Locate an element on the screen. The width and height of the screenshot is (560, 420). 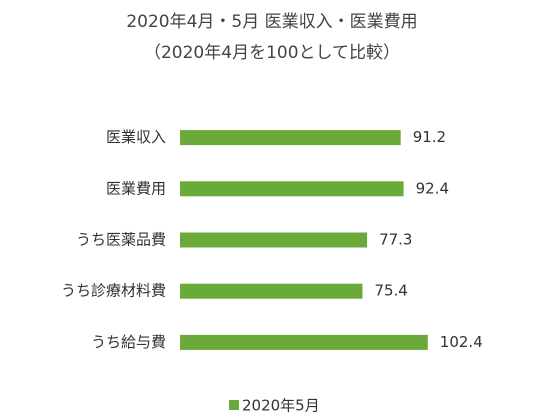
y-tick-label: 医業費用 is located at coordinates (136, 188).